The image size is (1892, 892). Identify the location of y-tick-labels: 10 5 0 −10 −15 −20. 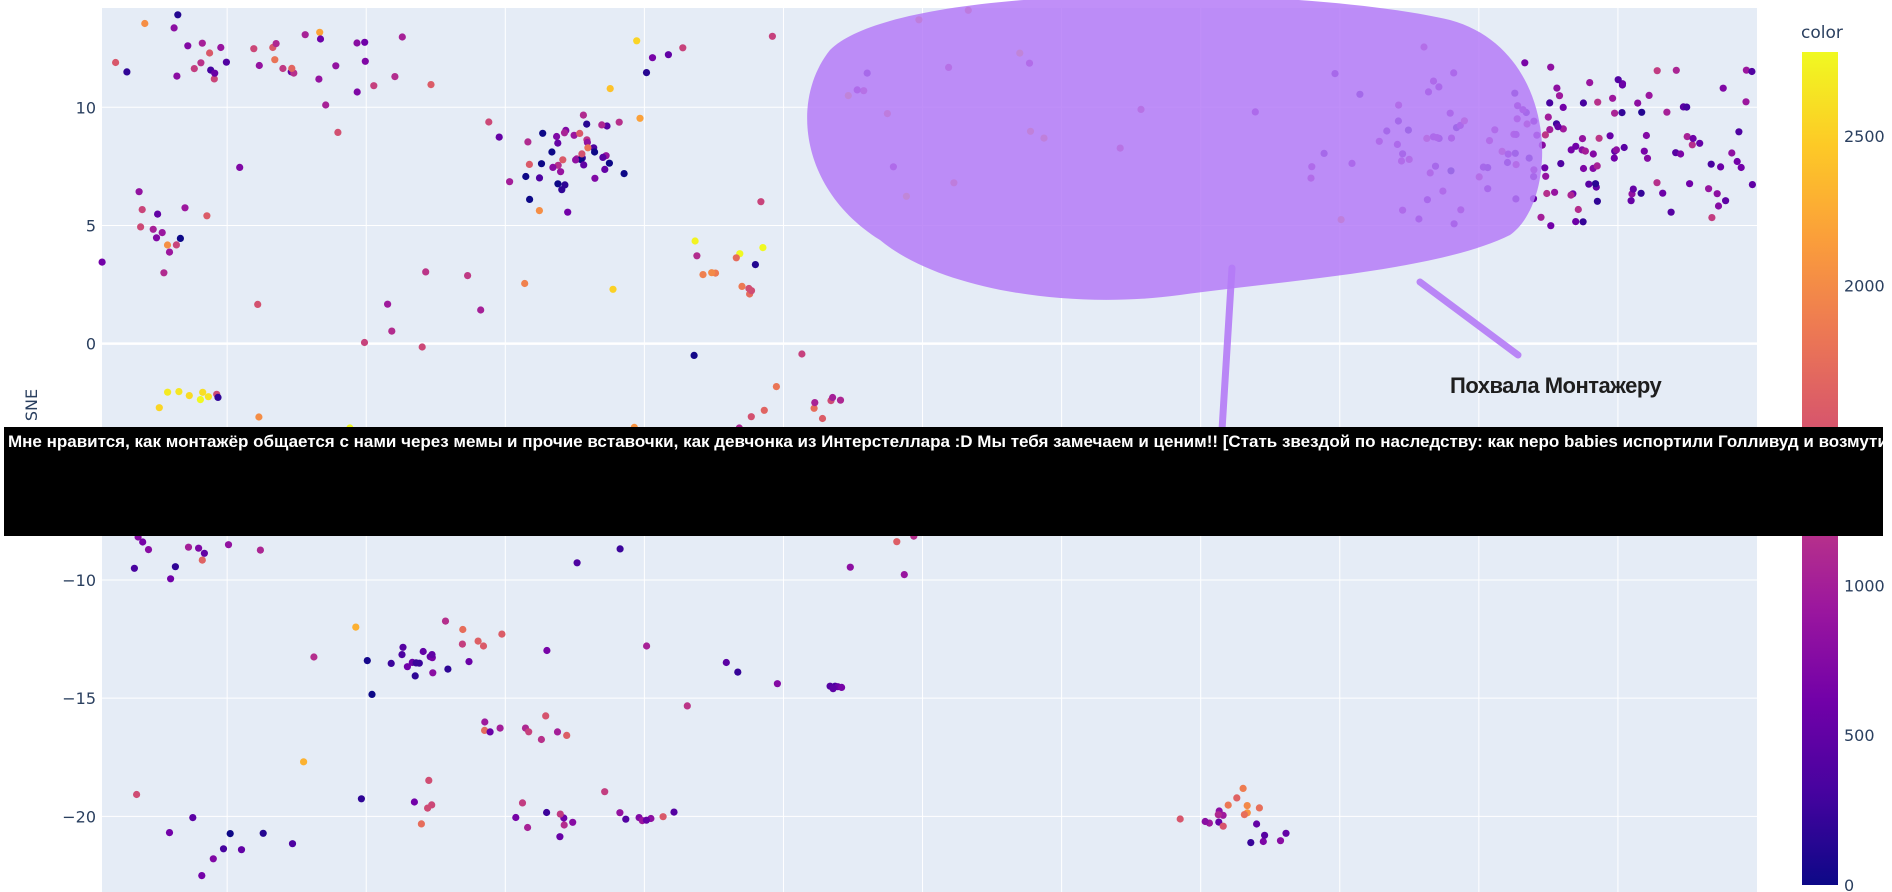
(79, 462).